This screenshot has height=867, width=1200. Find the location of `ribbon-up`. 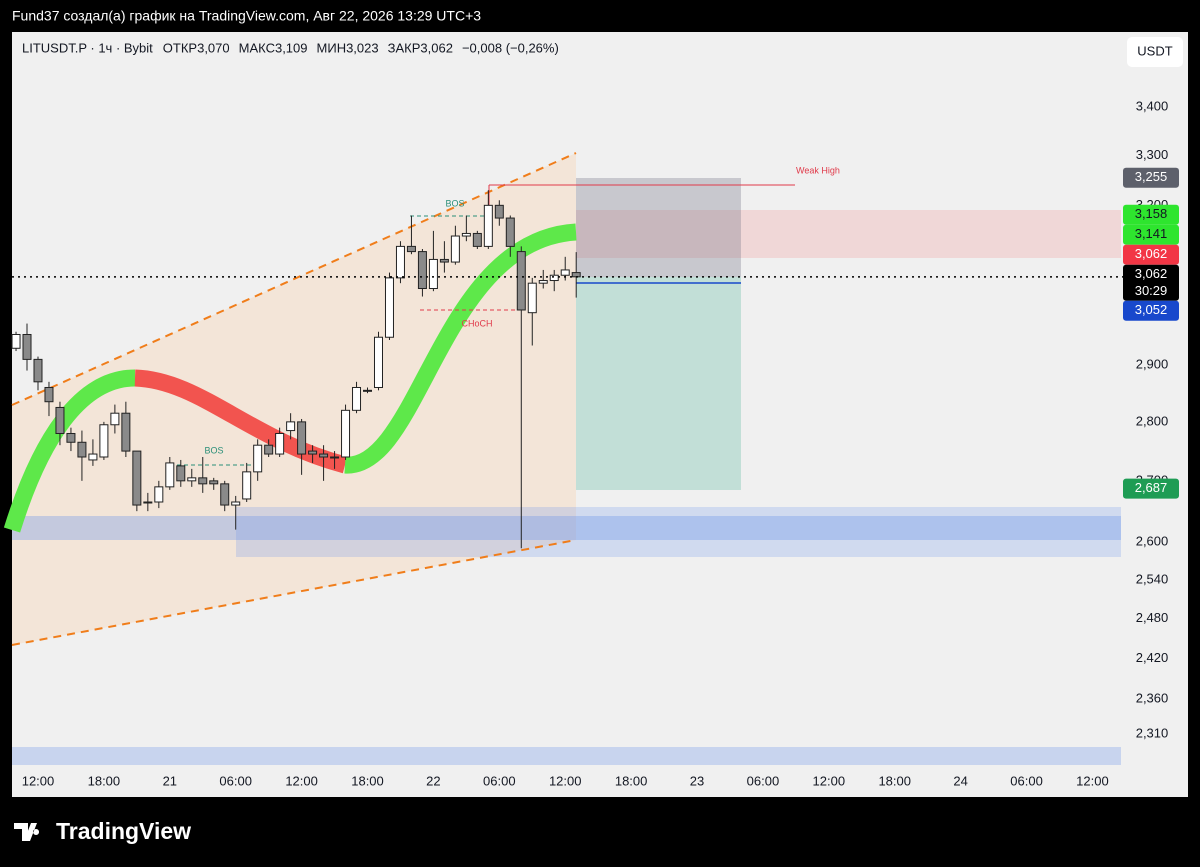

ribbon-up is located at coordinates (460, 348).